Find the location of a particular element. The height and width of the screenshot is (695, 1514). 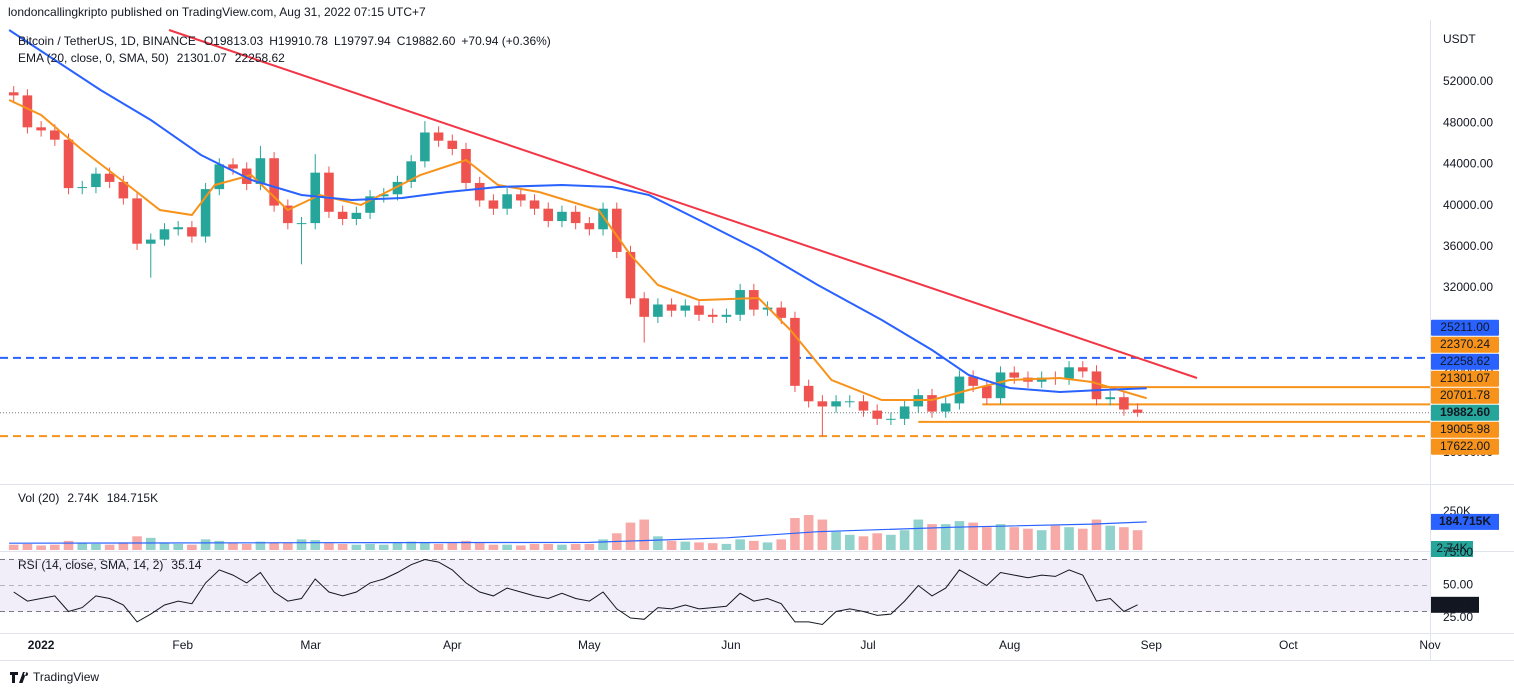

price-tag: 19005.98 is located at coordinates (1465, 429).